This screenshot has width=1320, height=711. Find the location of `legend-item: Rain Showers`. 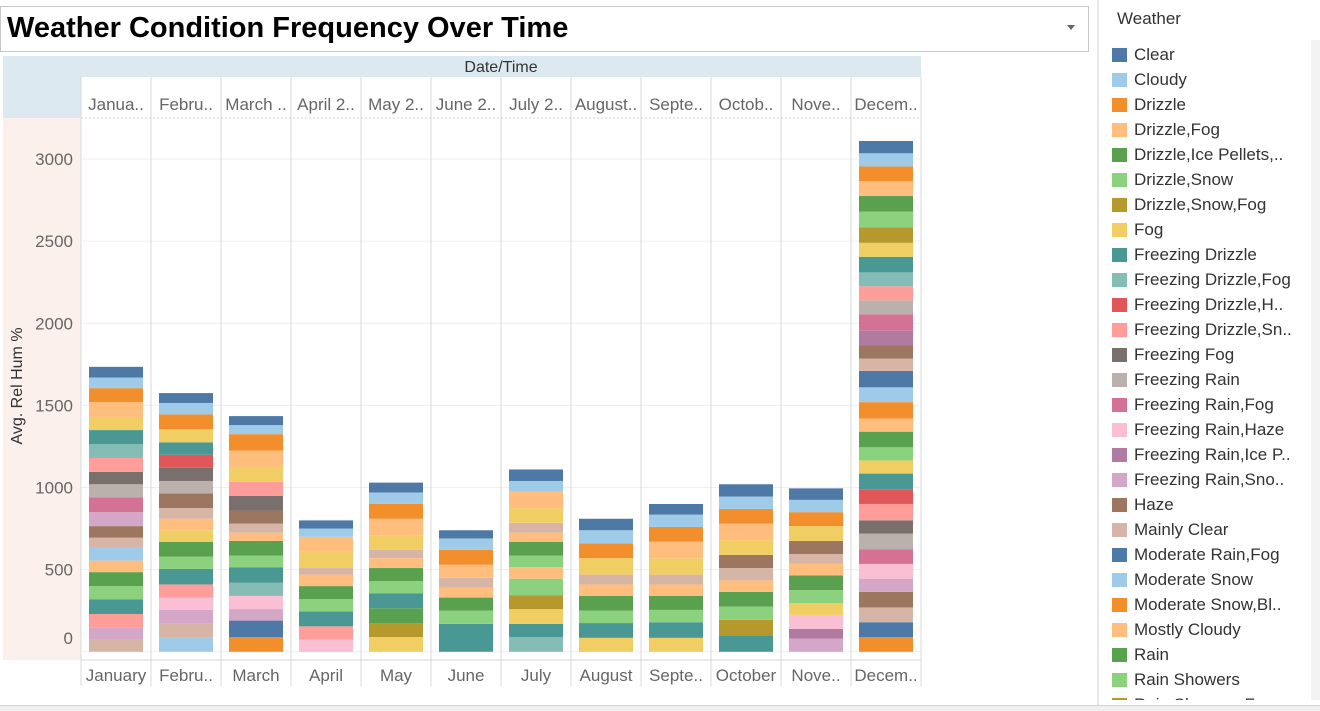

legend-item: Rain Showers is located at coordinates (1212, 679).